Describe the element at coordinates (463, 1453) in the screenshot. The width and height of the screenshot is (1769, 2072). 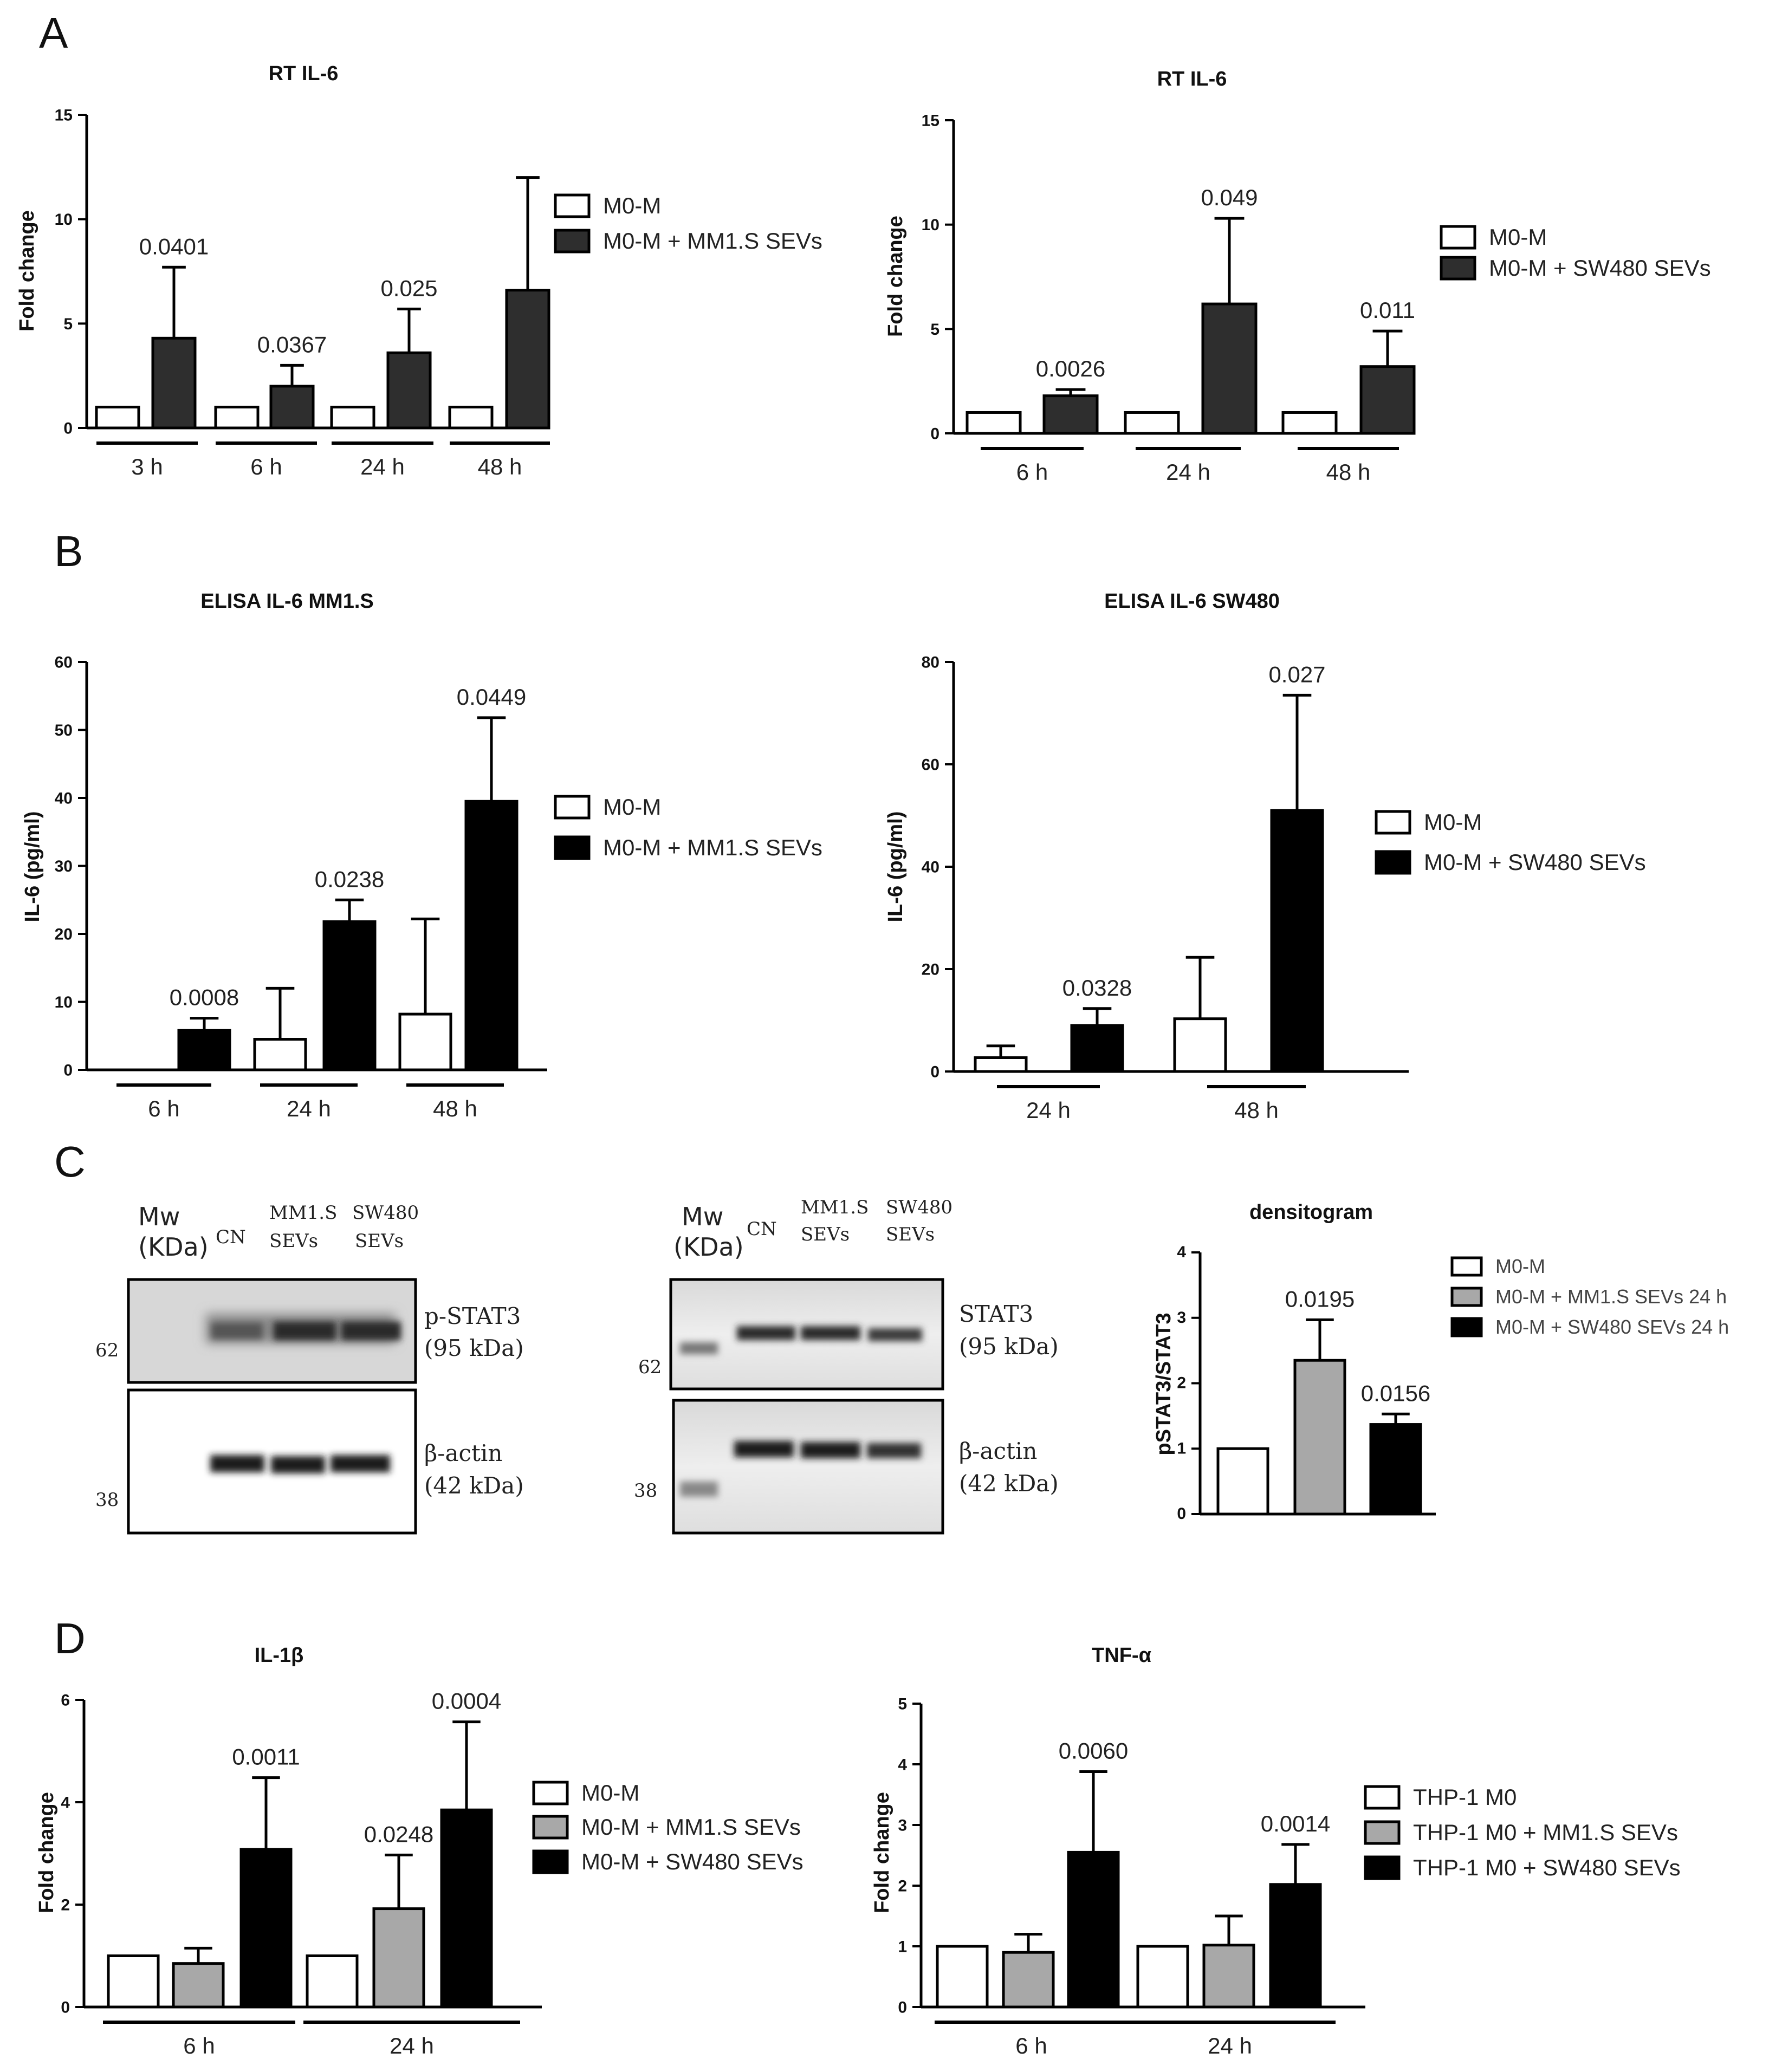
I see `wb-left-bottom-label: β-actin` at that location.